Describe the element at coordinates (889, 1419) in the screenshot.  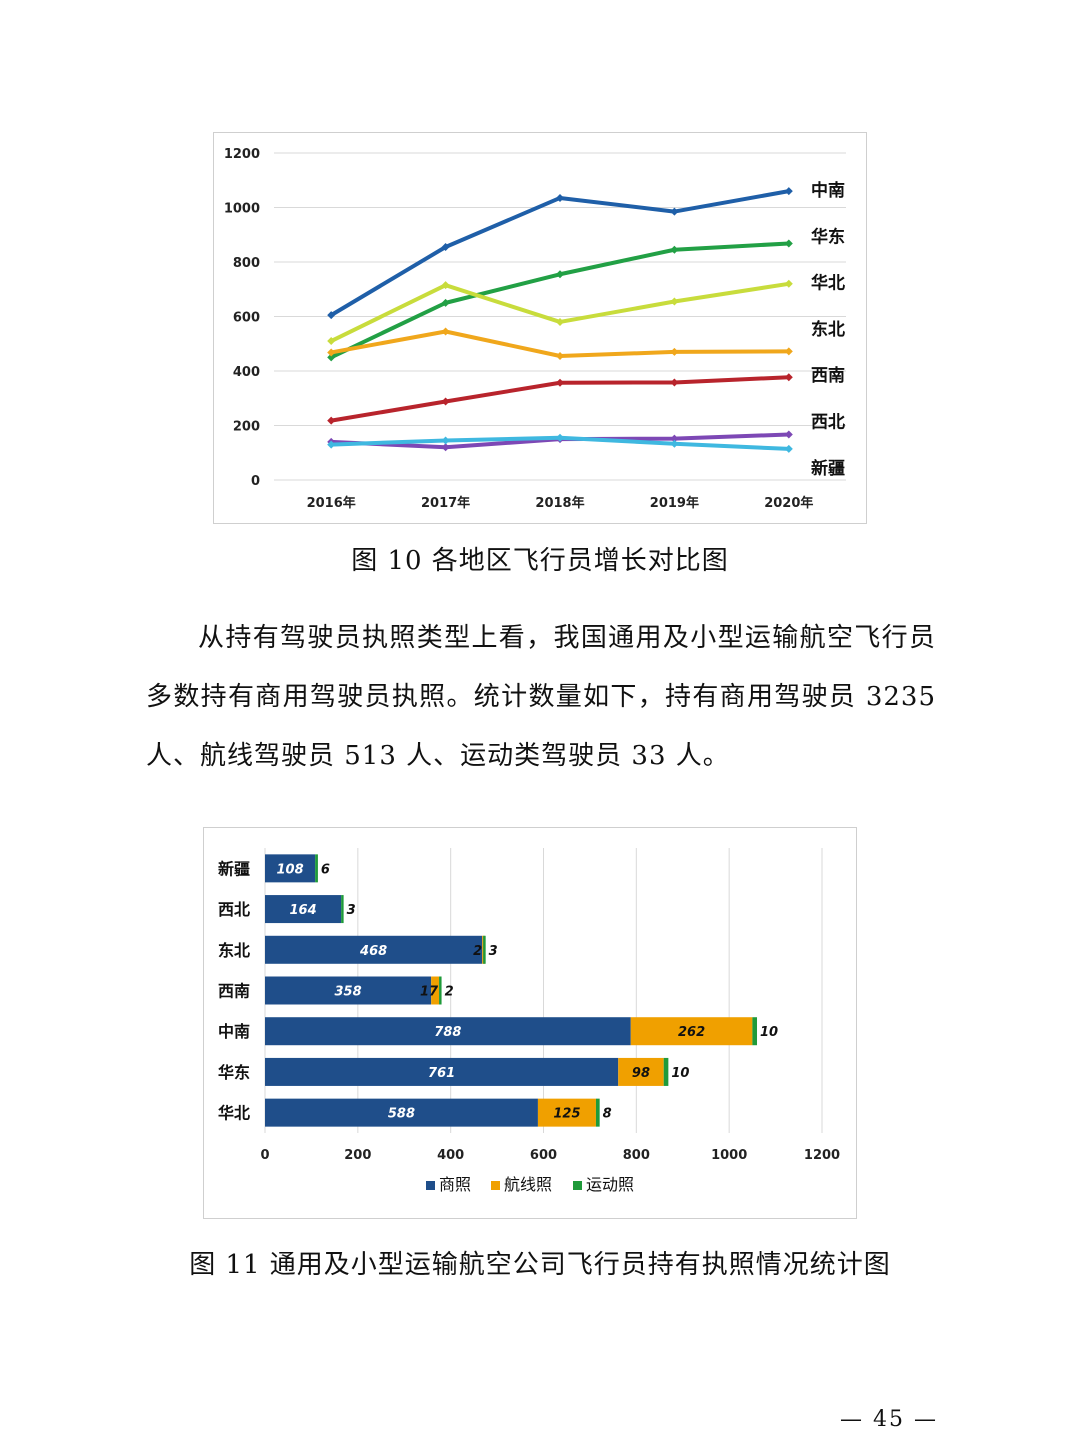
I see `page-number: — 45 —` at that location.